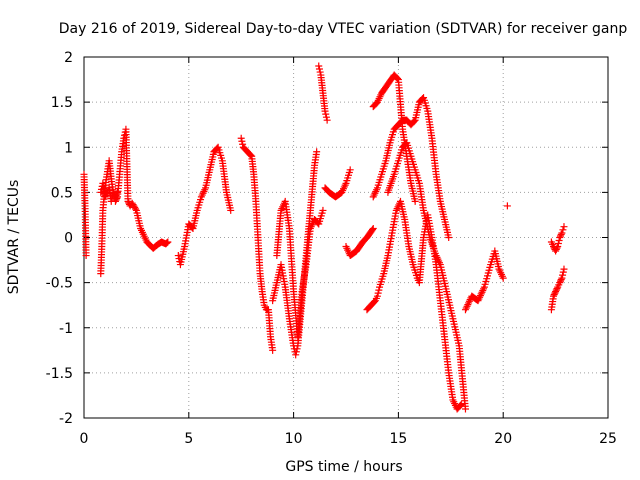  I want to click on series-arc04, so click(204, 206).